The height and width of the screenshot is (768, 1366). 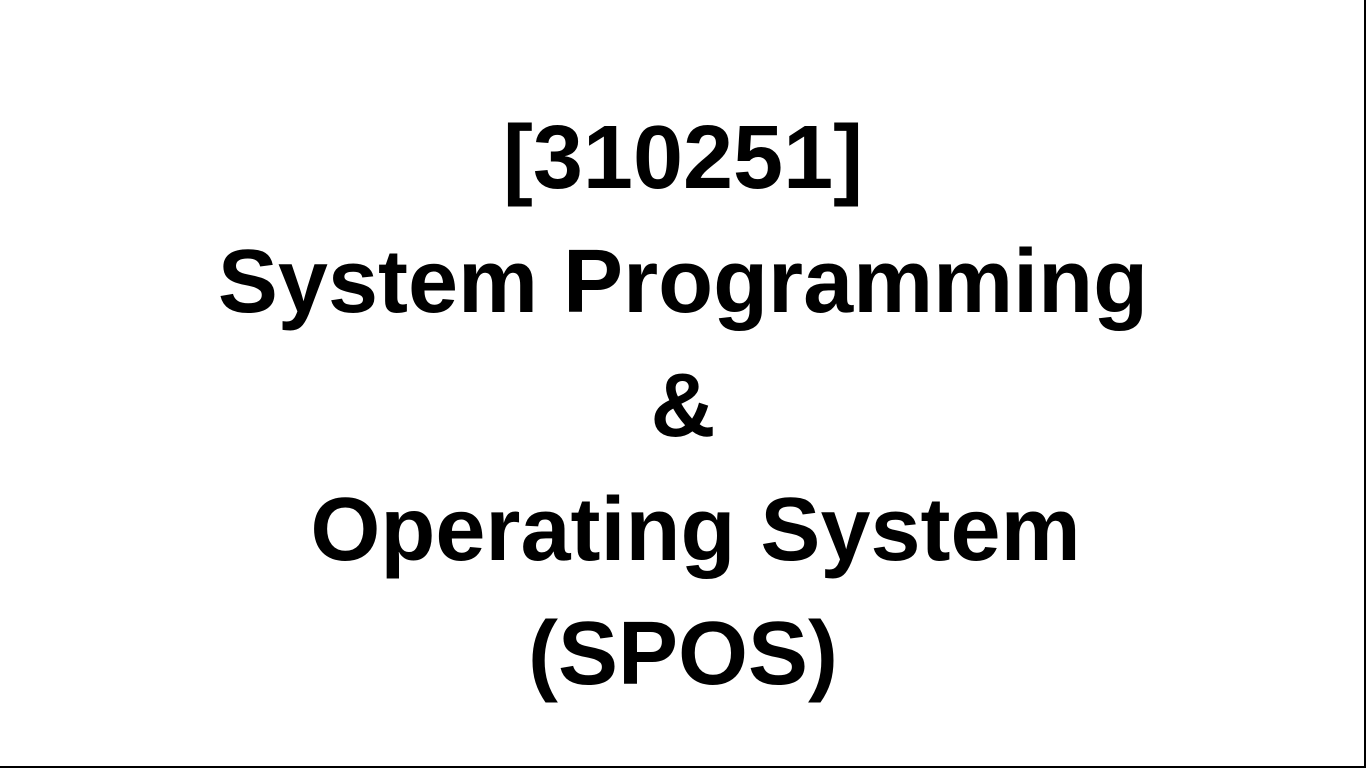 I want to click on title-line-operating-system: Operating System, so click(x=683, y=530).